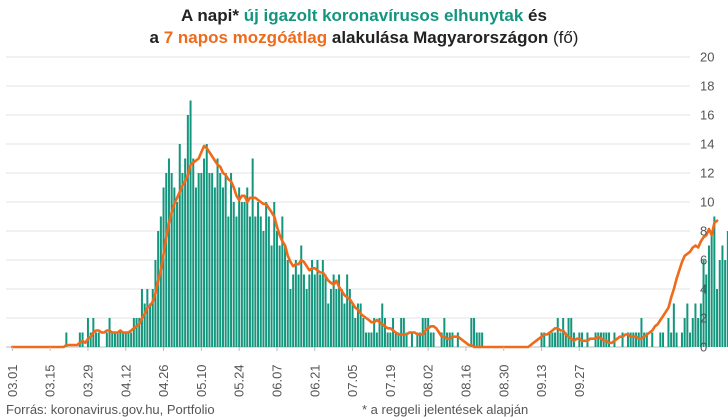 The width and height of the screenshot is (728, 420). I want to click on y-axis-ticks: 0 2 4 6 8 10 12 14 16 18 20, so click(707, 202).